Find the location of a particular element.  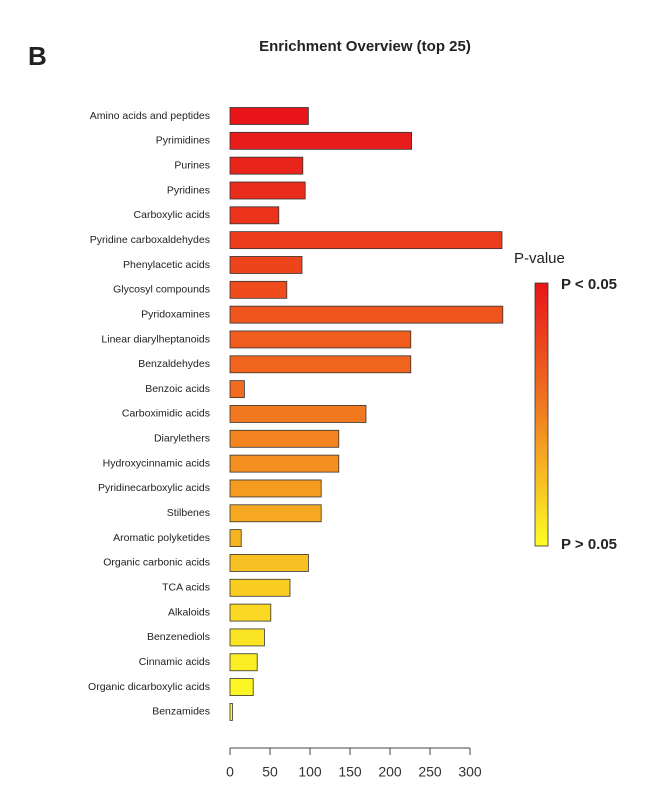

panel-label: B is located at coordinates (37, 56).